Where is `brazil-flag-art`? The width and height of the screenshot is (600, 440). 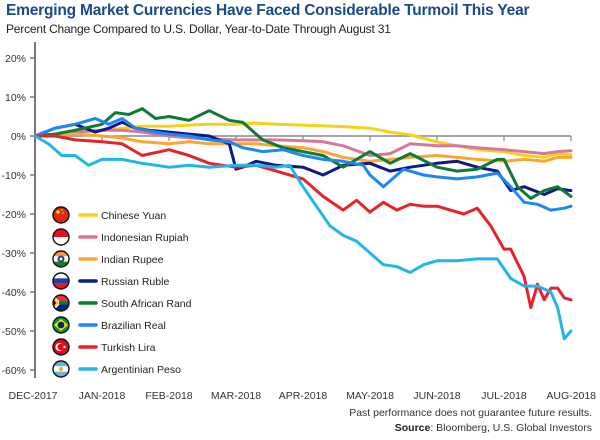 brazil-flag-art is located at coordinates (61, 325).